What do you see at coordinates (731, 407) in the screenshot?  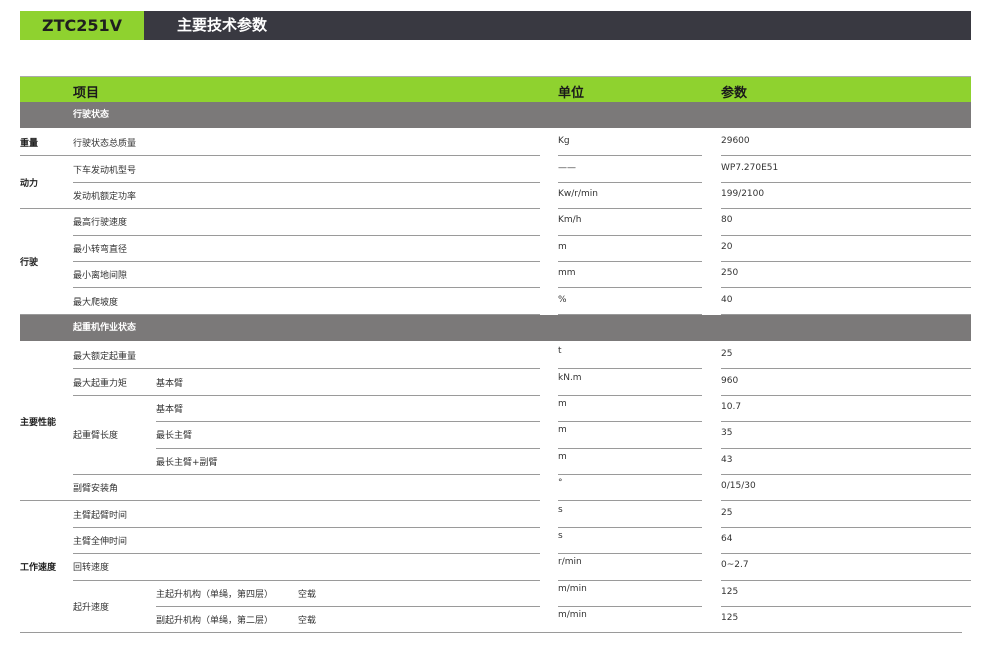 I see `row-value: 10.7` at bounding box center [731, 407].